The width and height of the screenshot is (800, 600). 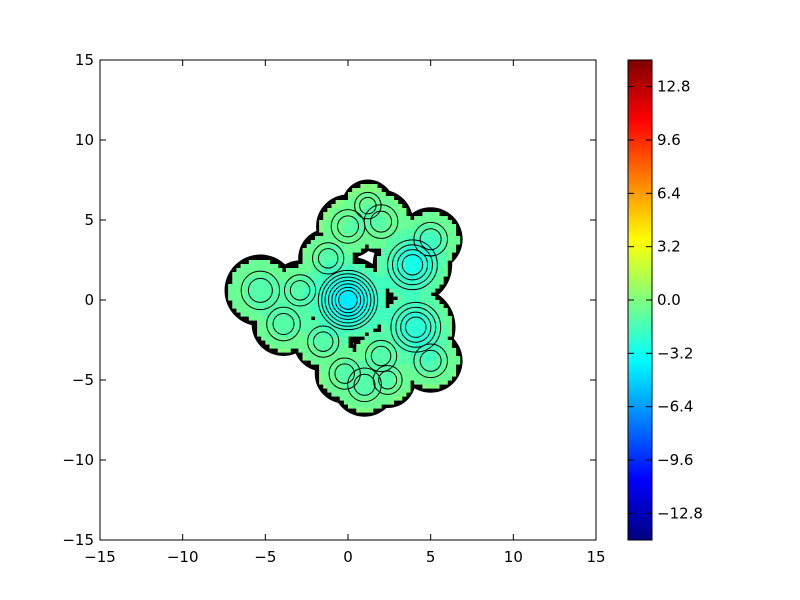 What do you see at coordinates (89, 300) in the screenshot?
I see `y-tick-label: 0` at bounding box center [89, 300].